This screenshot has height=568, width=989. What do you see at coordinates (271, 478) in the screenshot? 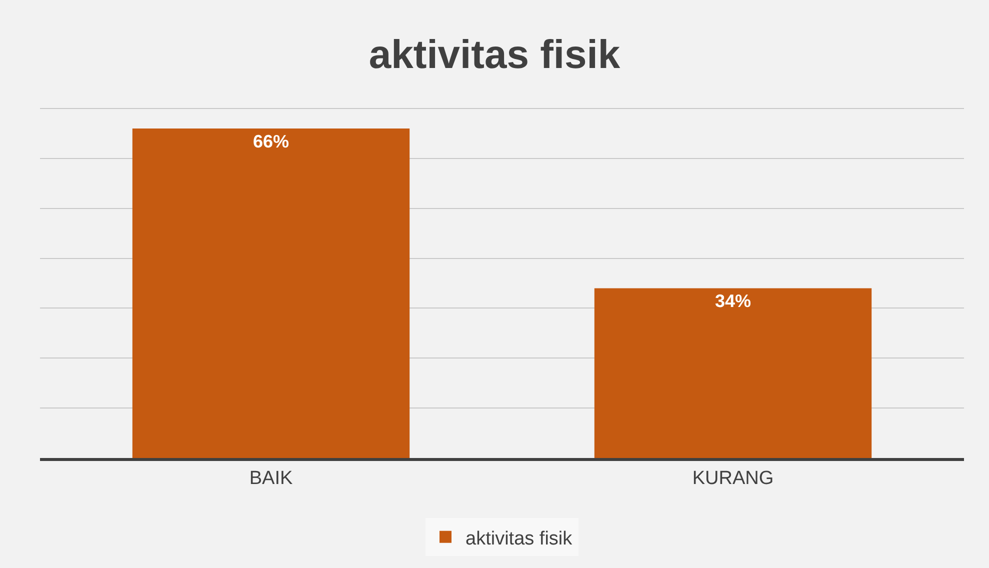
I see `x-tick-label: BAIK` at bounding box center [271, 478].